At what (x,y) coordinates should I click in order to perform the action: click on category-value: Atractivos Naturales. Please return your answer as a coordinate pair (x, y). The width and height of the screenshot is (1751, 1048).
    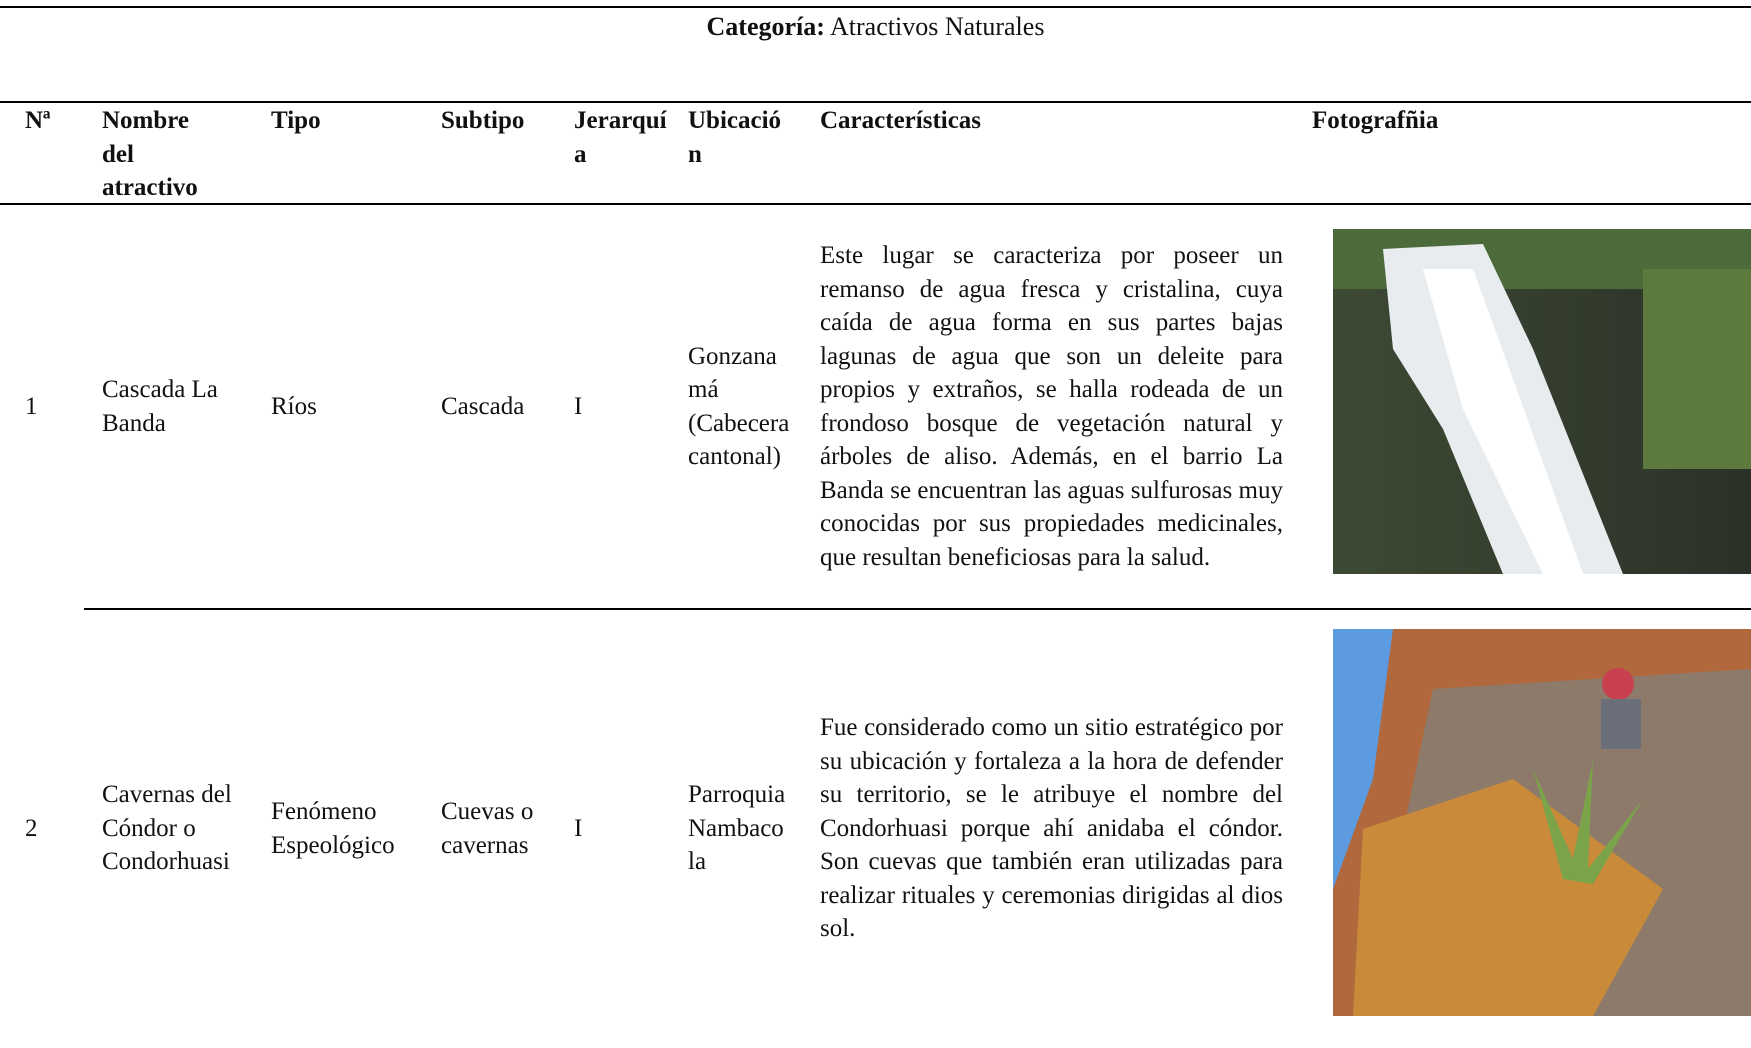
    Looking at the image, I should click on (937, 26).